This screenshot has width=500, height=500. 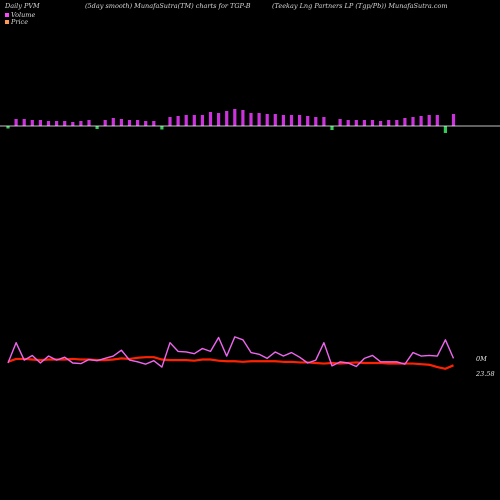 What do you see at coordinates (7, 22) in the screenshot?
I see `legend-price-swatch` at bounding box center [7, 22].